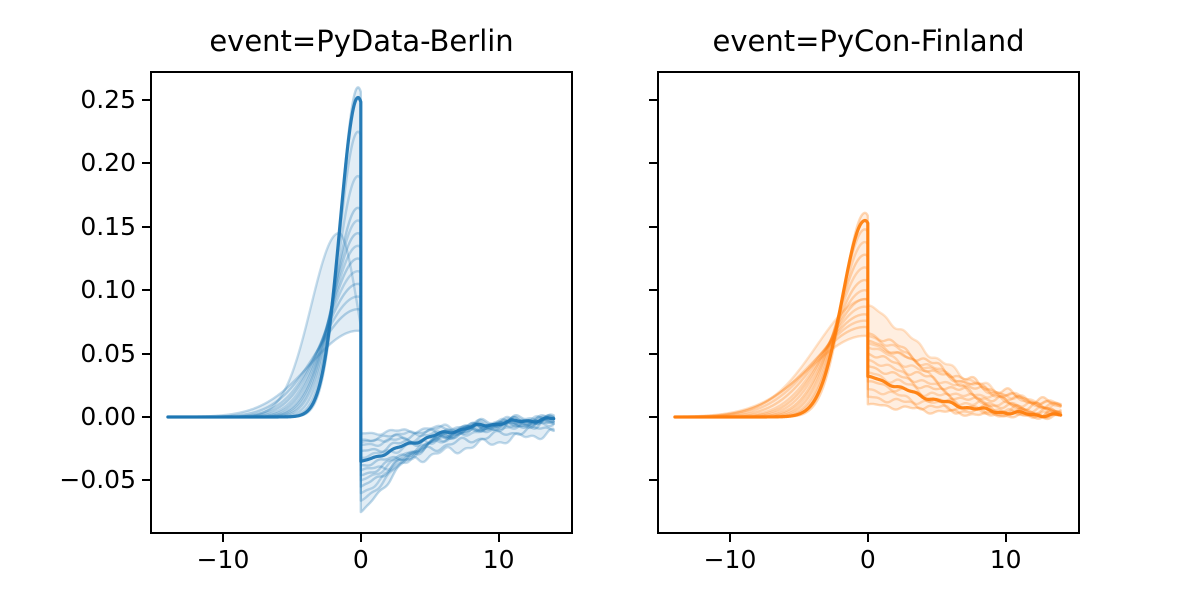 The image size is (1200, 600). What do you see at coordinates (108, 416) in the screenshot?
I see `y-tick-label: 0.00` at bounding box center [108, 416].